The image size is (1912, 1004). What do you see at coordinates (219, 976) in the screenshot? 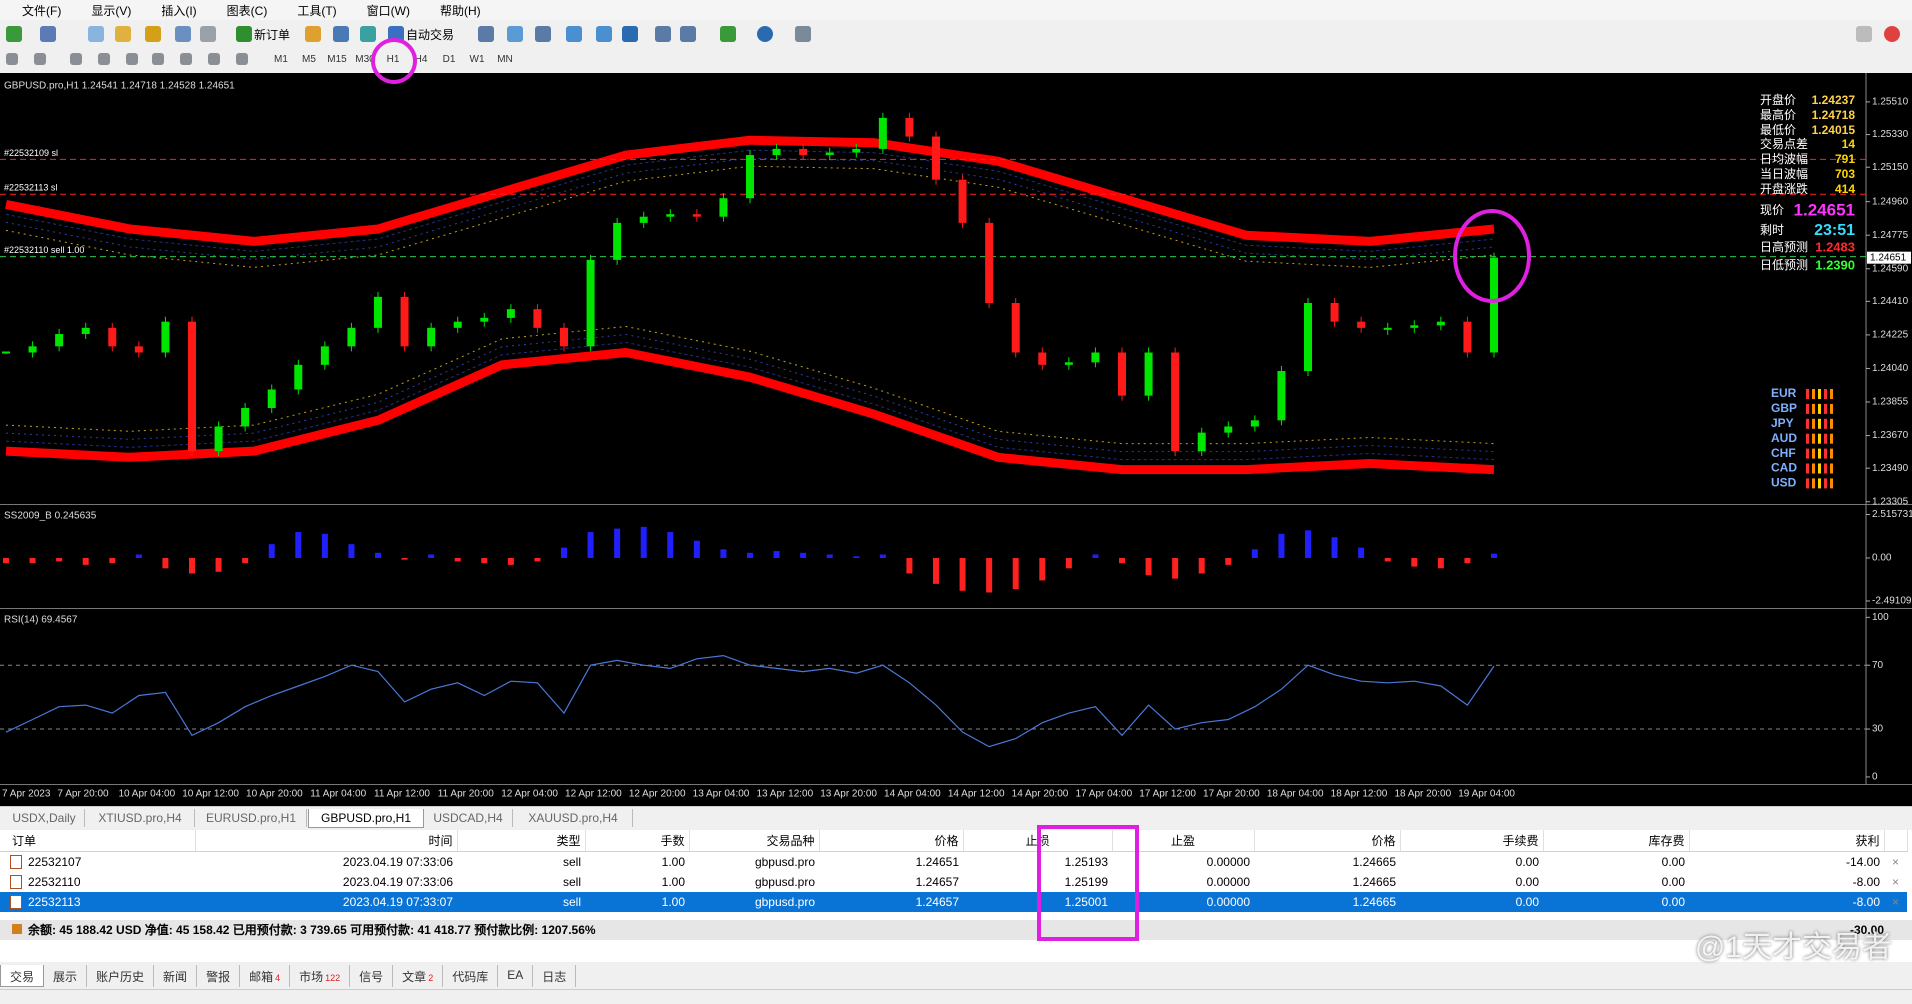
I see `terminal-tab: 警报` at bounding box center [219, 976].